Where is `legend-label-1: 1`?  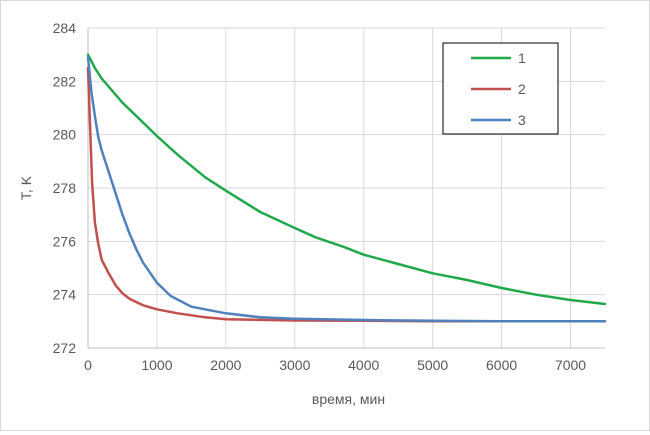 legend-label-1: 1 is located at coordinates (522, 58).